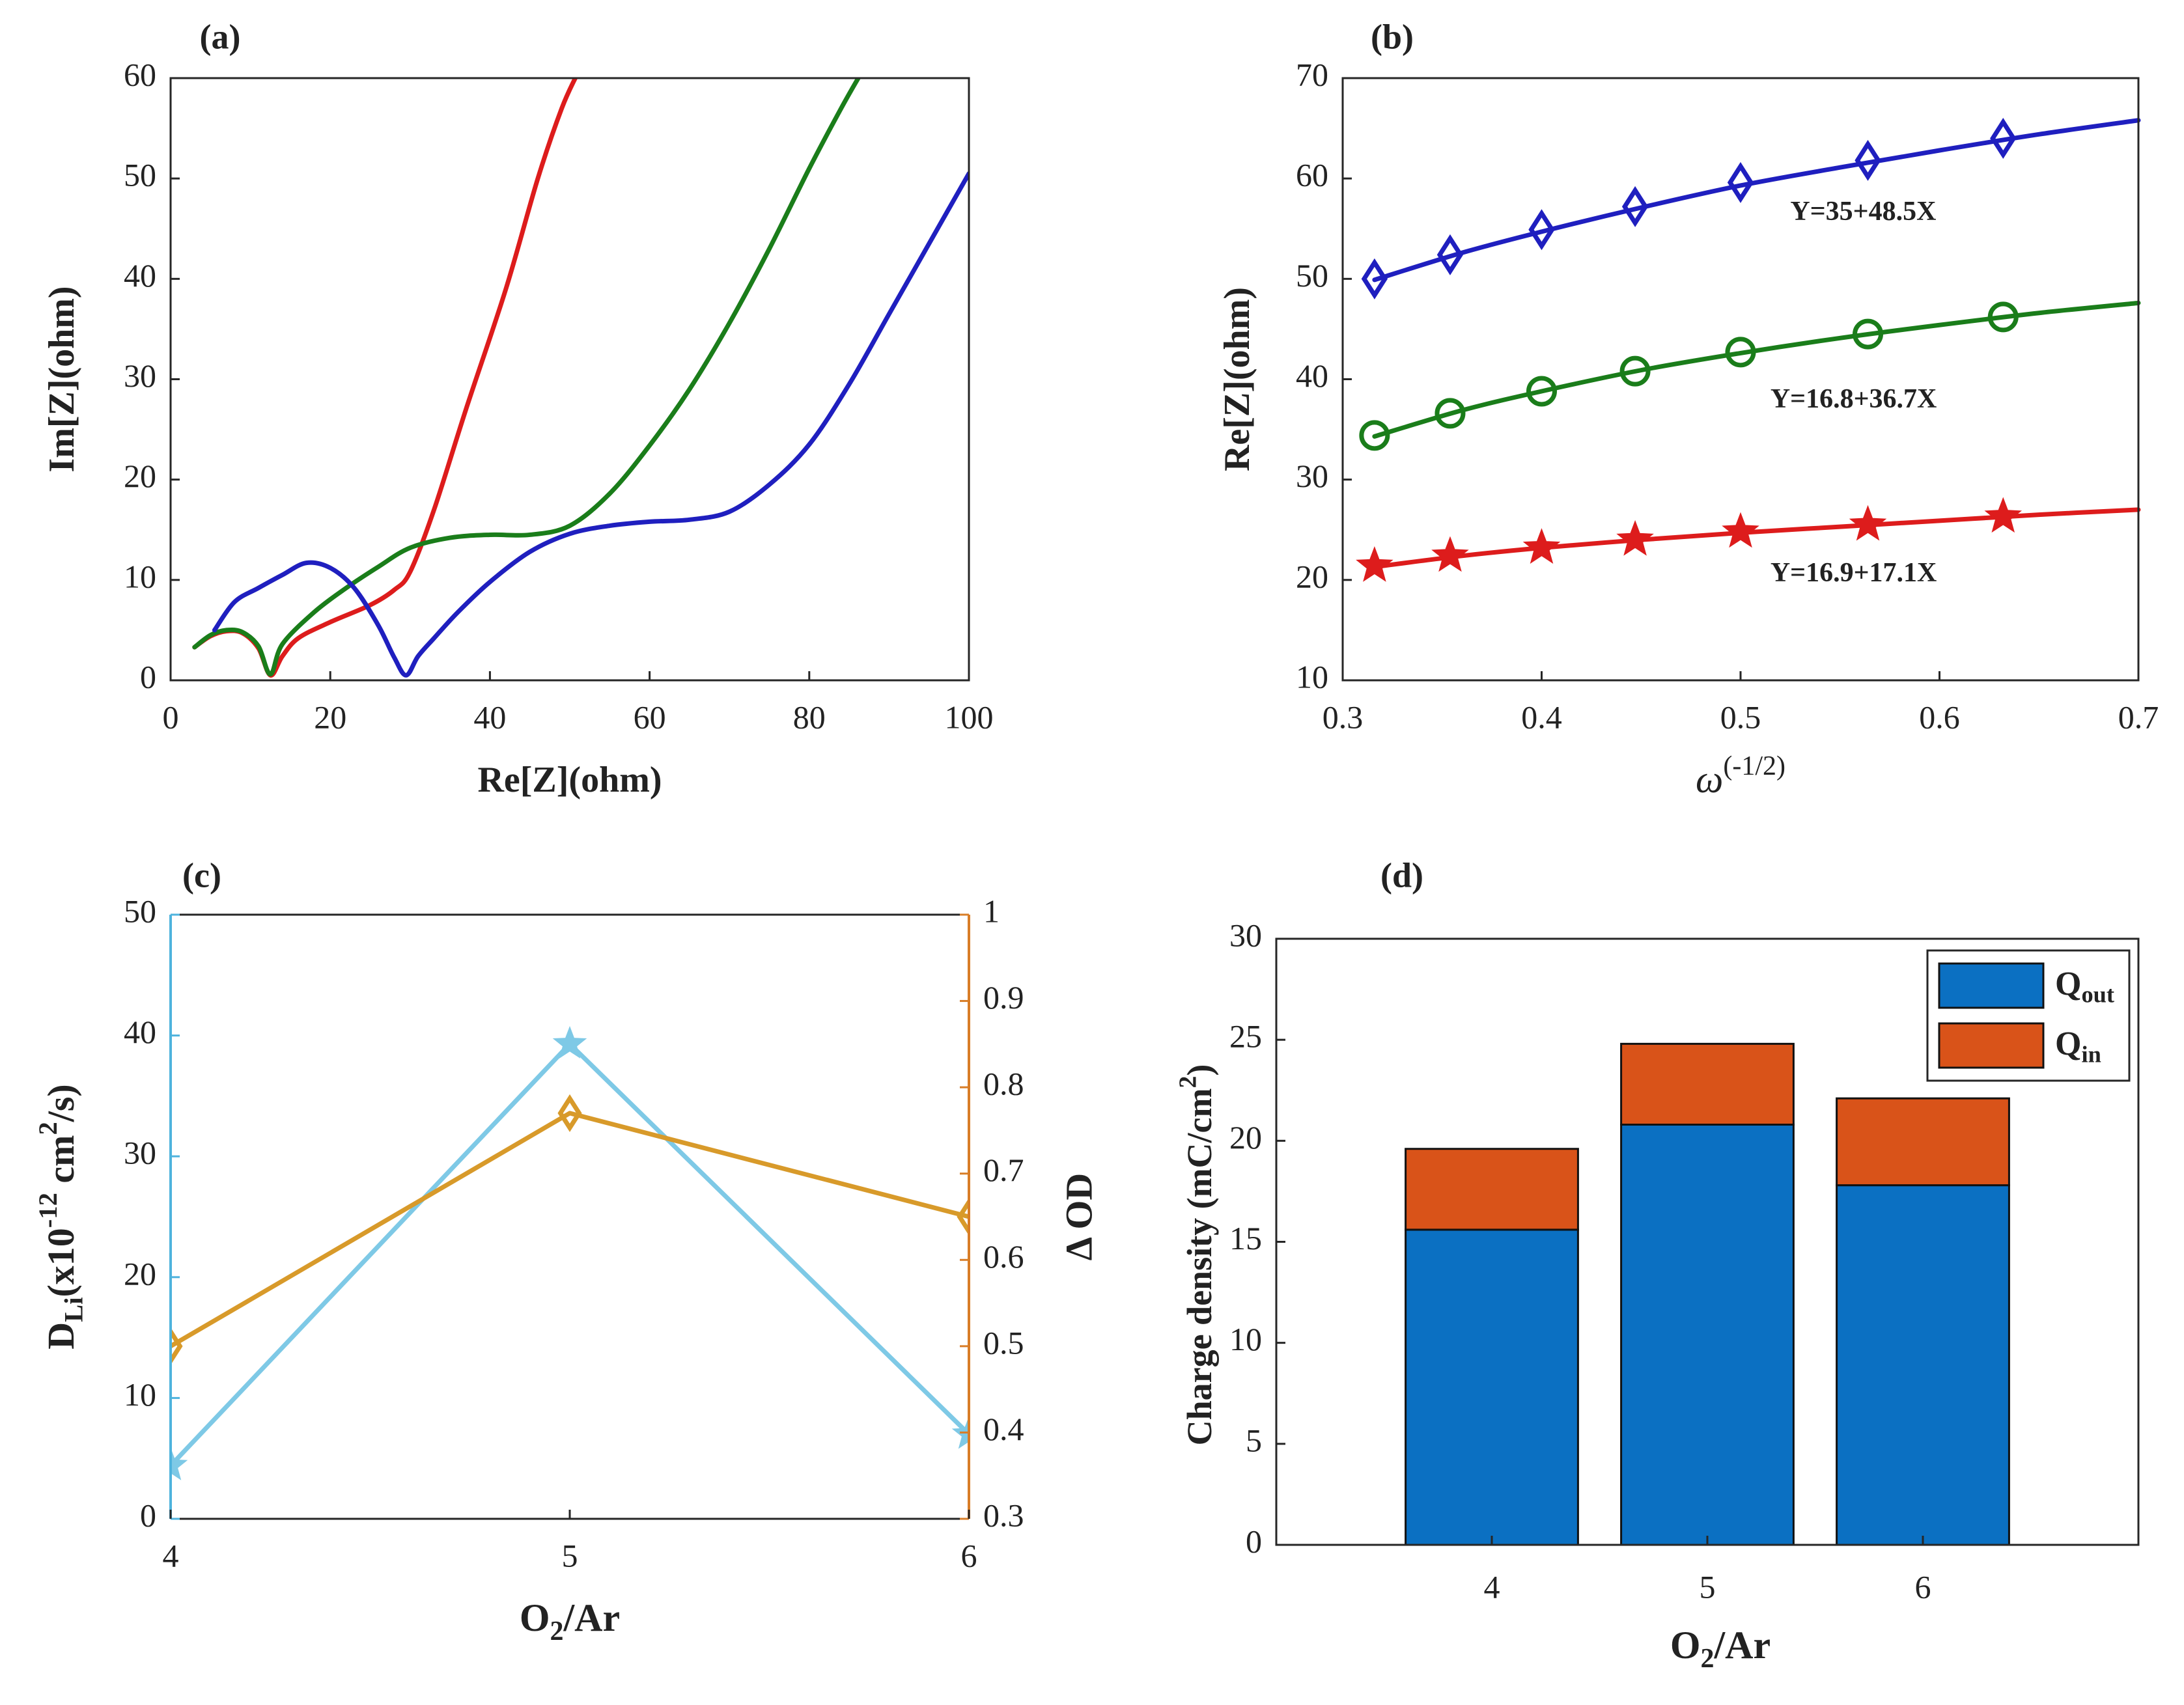  What do you see at coordinates (2091, 1055) in the screenshot?
I see `legend-label-1-part-1: in` at bounding box center [2091, 1055].